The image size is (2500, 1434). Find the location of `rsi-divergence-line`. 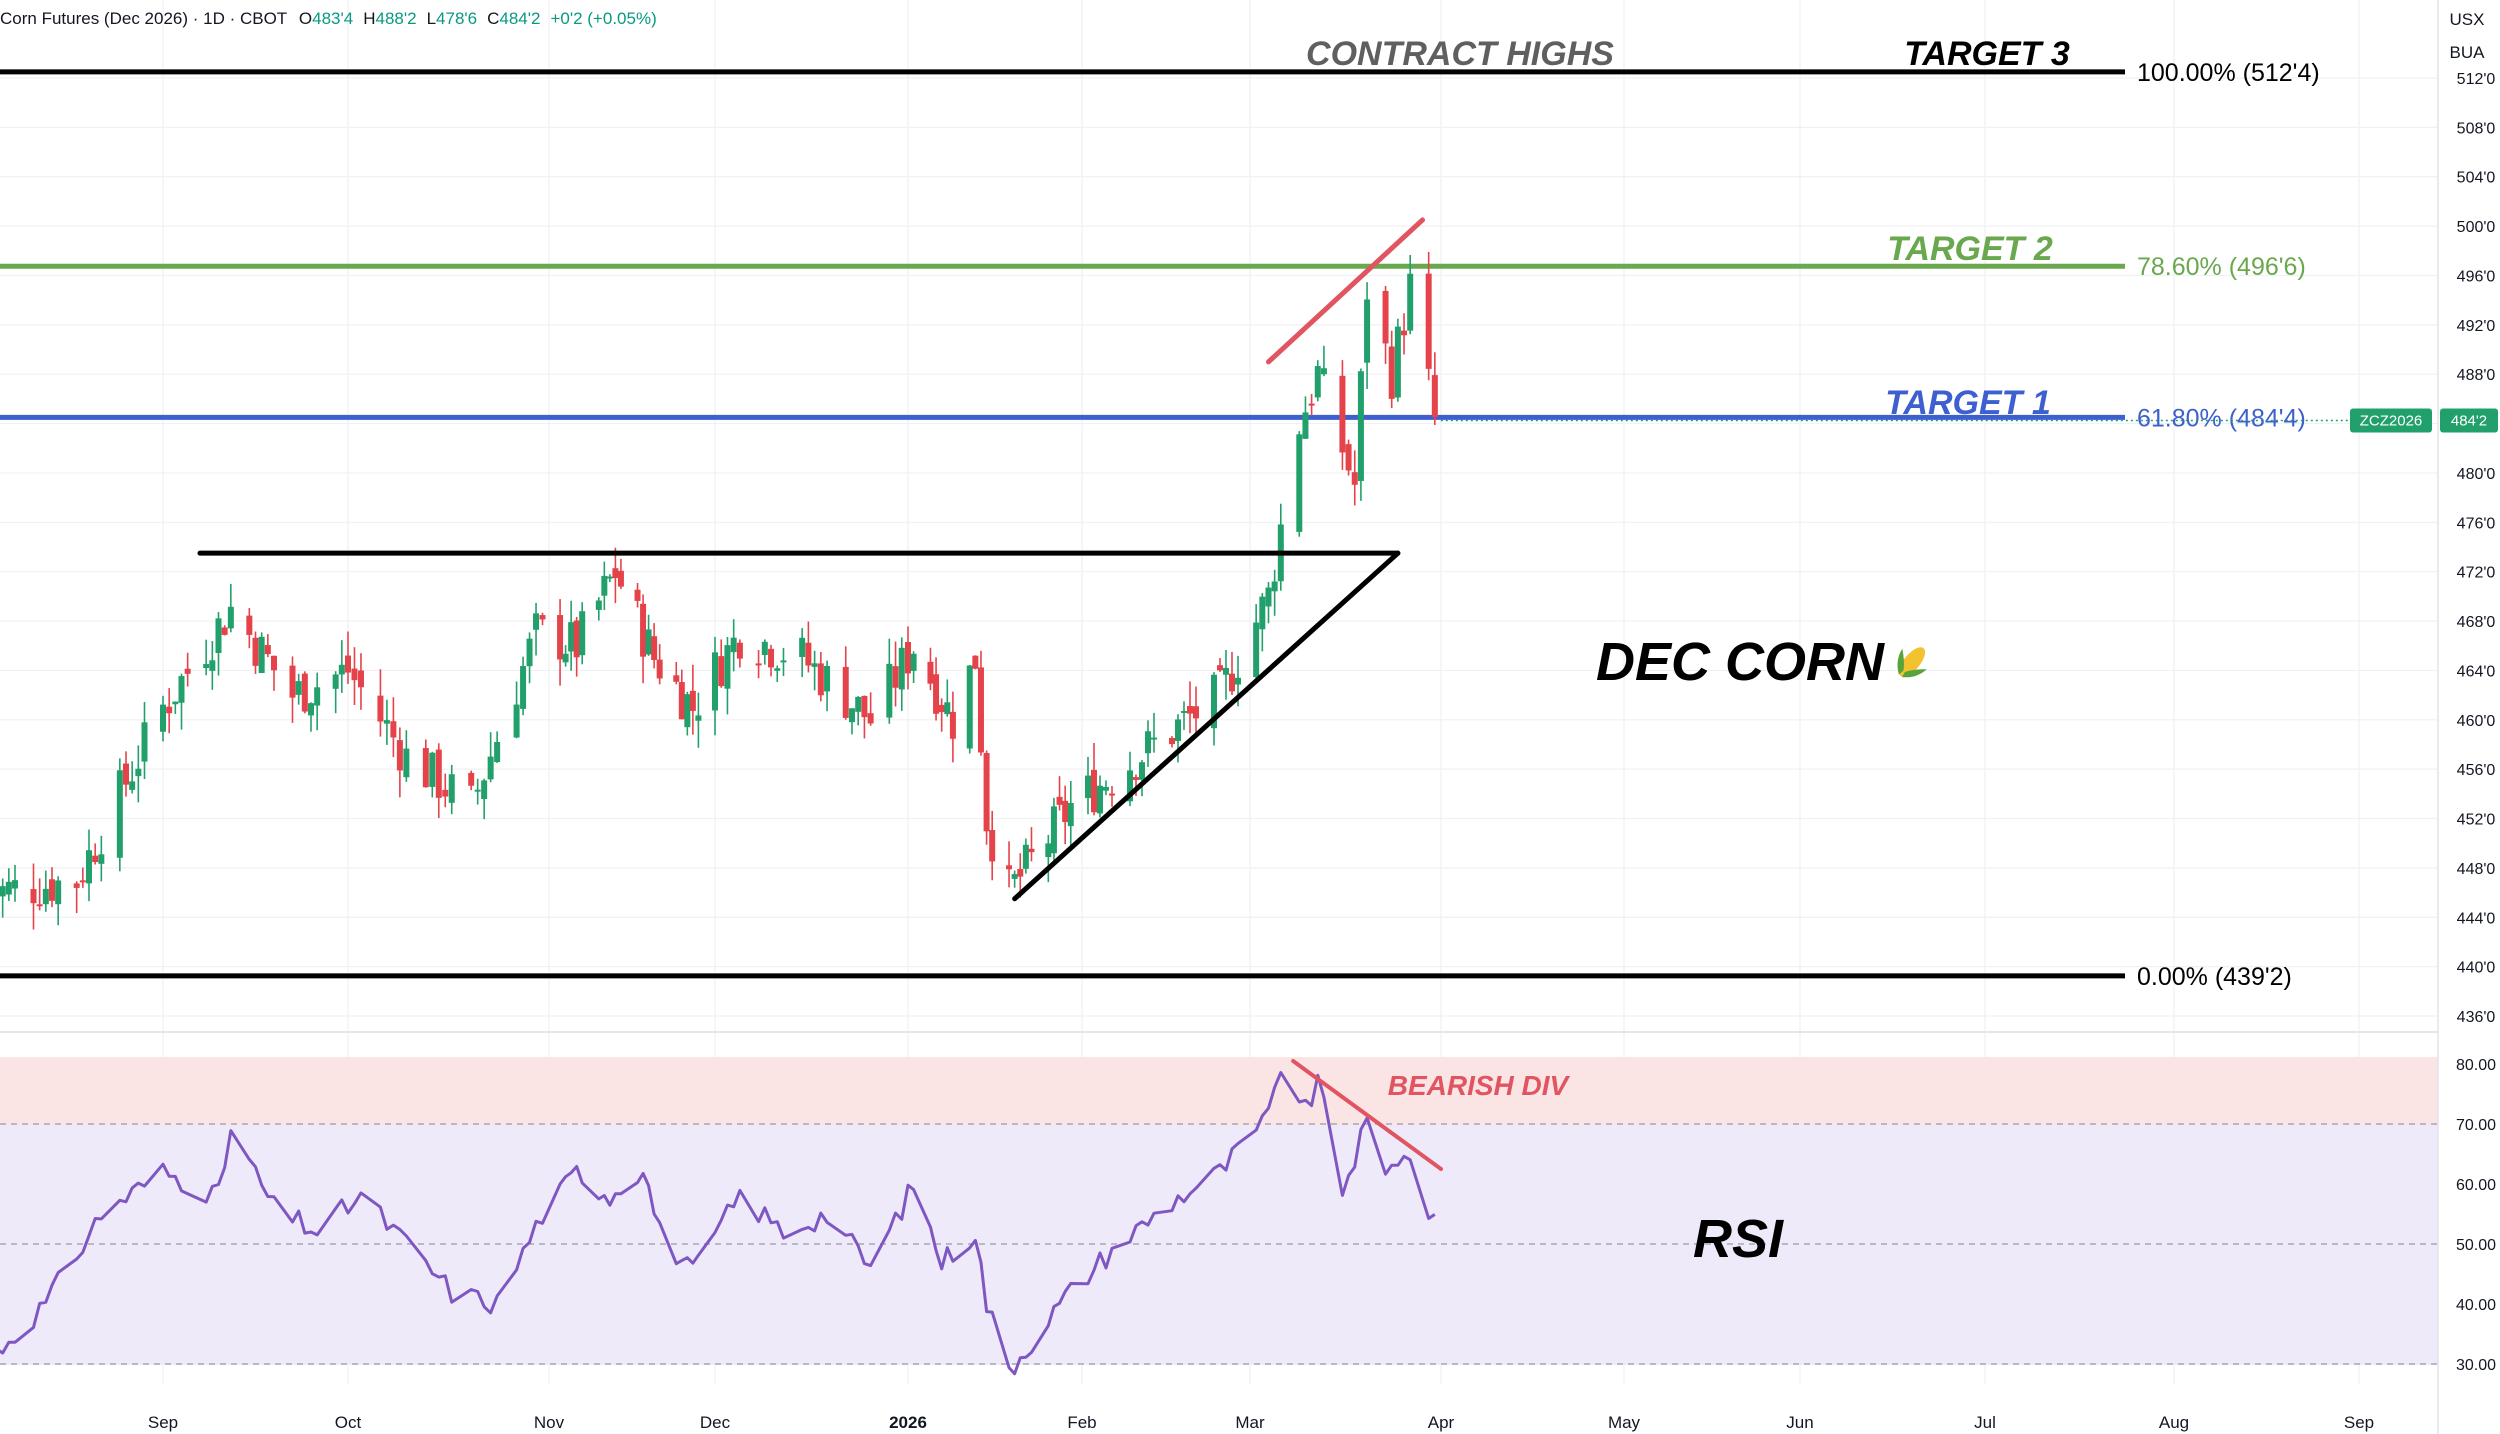

rsi-divergence-line is located at coordinates (1367, 1115).